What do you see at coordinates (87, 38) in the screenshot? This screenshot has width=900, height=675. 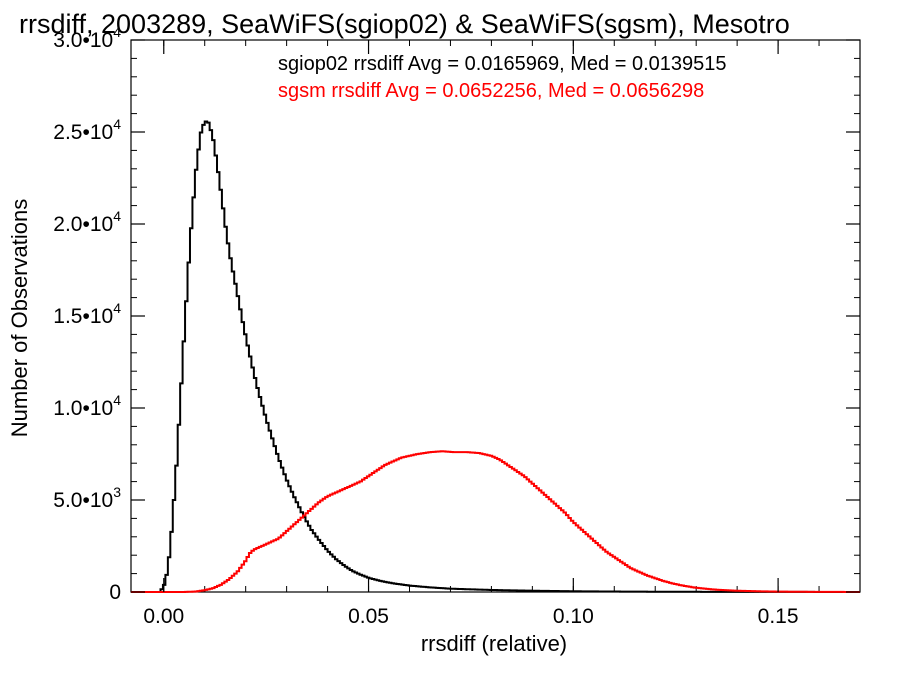 I see `y-tick-label: 3.0•104` at bounding box center [87, 38].